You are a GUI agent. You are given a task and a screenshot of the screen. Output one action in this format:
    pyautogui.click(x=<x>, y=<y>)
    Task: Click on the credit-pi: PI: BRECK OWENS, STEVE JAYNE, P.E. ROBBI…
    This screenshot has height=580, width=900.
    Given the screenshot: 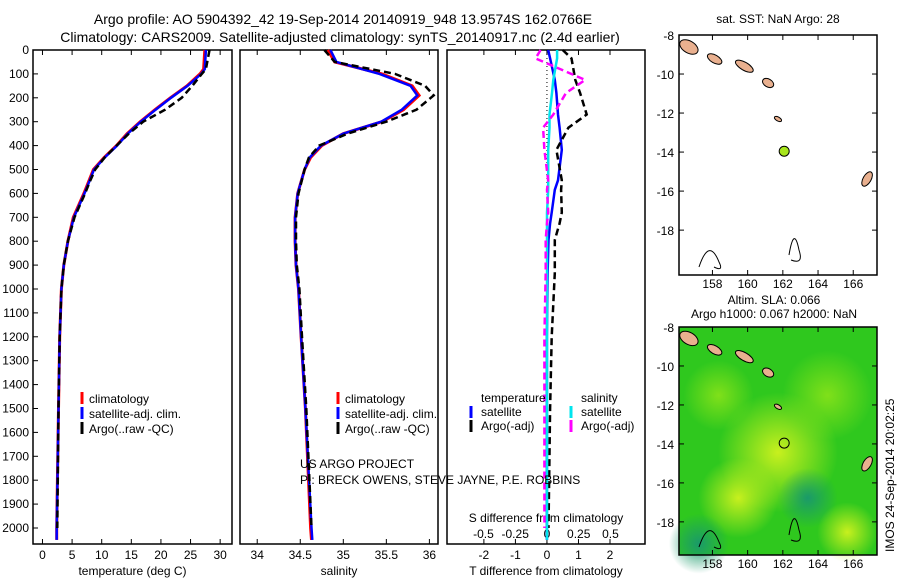 What is the action you would take?
    pyautogui.click(x=440, y=480)
    